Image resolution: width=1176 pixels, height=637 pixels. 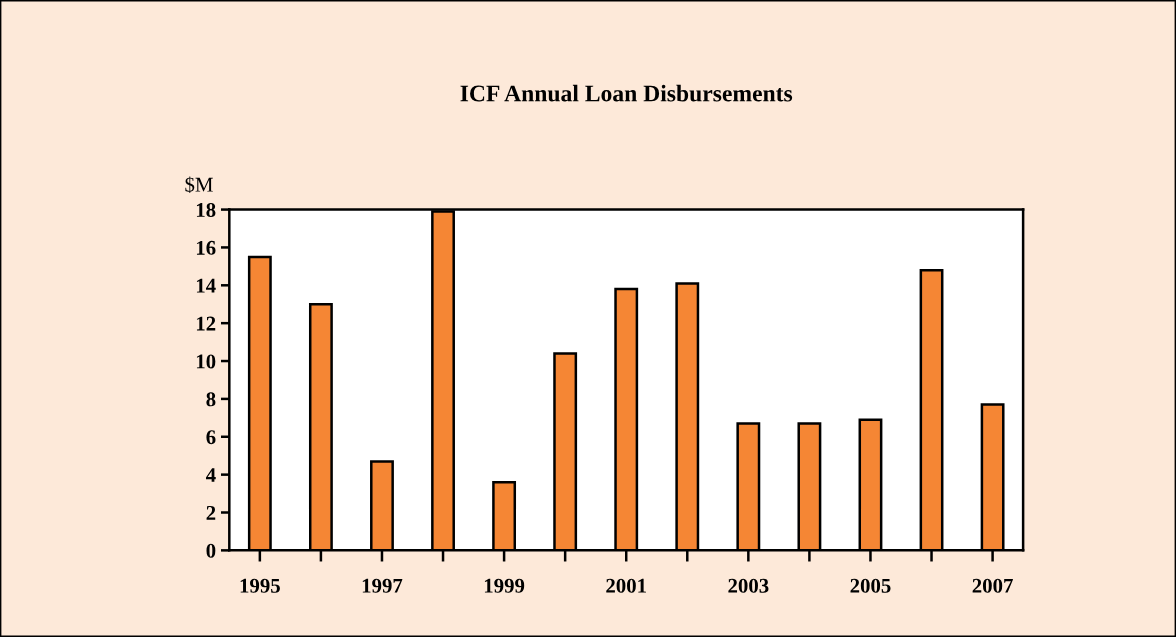 I want to click on y-tick-label: 6, so click(x=211, y=437).